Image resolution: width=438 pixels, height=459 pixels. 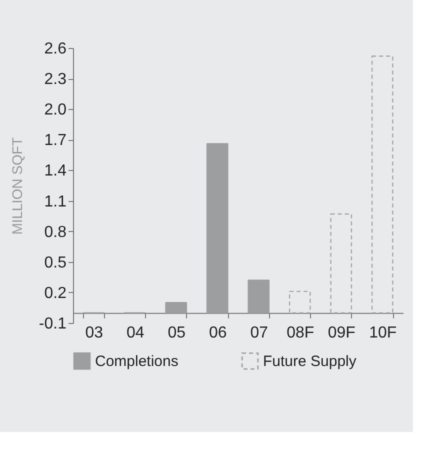 What do you see at coordinates (55, 110) in the screenshot?
I see `y-tick-label: 2.0` at bounding box center [55, 110].